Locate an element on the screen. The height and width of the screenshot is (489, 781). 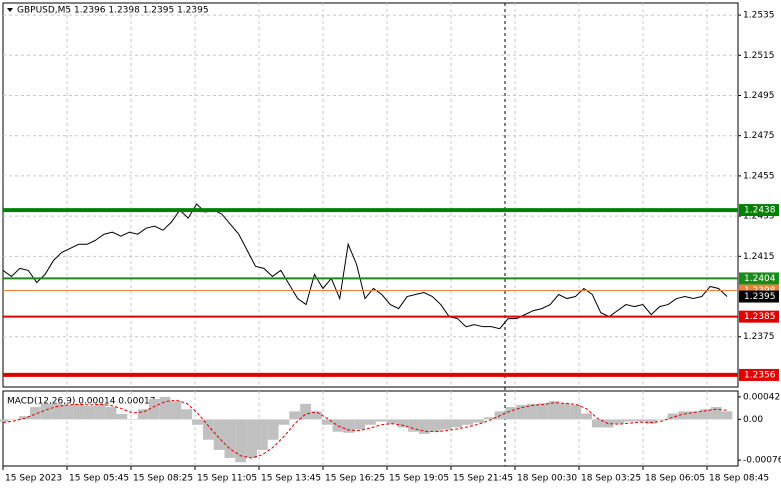
level-label: 1.2404 is located at coordinates (760, 279).